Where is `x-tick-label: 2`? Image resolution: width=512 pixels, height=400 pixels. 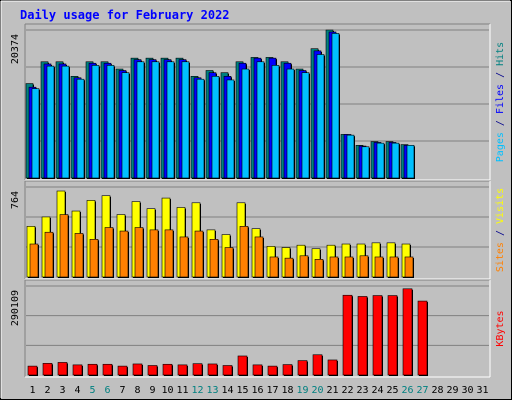 x-tick-label: 2 is located at coordinates (47, 390).